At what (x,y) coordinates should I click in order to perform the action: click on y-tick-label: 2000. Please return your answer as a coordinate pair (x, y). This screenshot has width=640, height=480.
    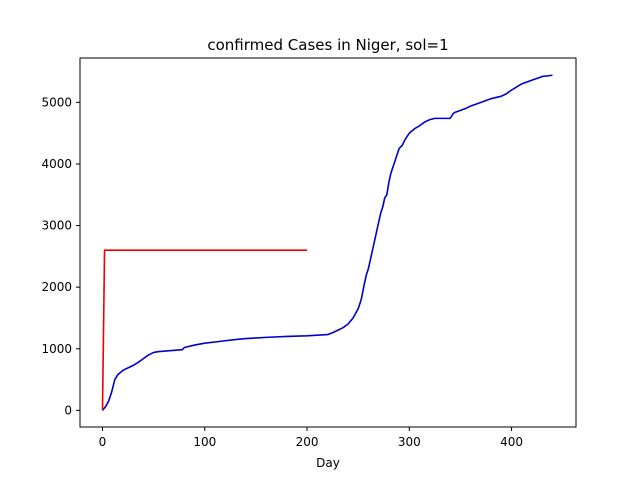
    Looking at the image, I should click on (56, 287).